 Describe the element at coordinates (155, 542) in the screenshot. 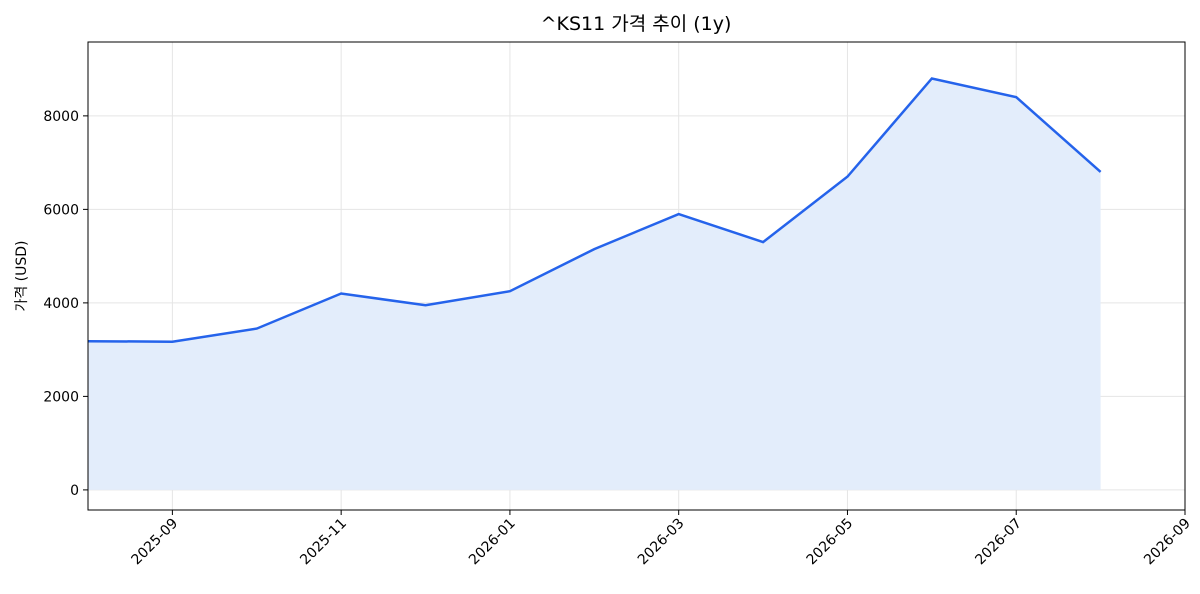

I see `x-tick-label: 2025-09` at that location.